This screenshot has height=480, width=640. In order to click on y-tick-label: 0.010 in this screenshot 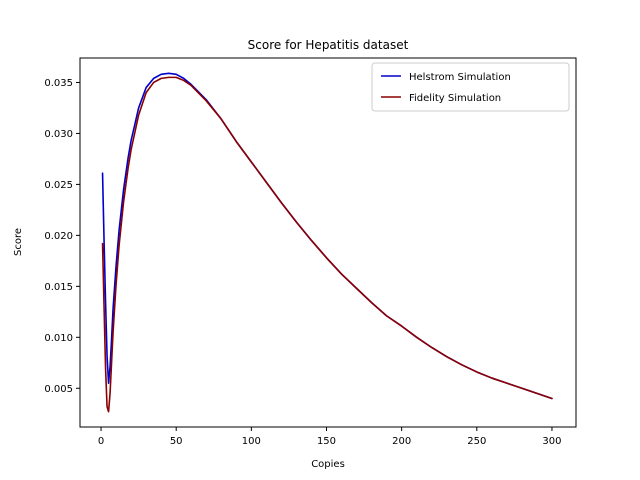, I will do `click(58, 338)`.